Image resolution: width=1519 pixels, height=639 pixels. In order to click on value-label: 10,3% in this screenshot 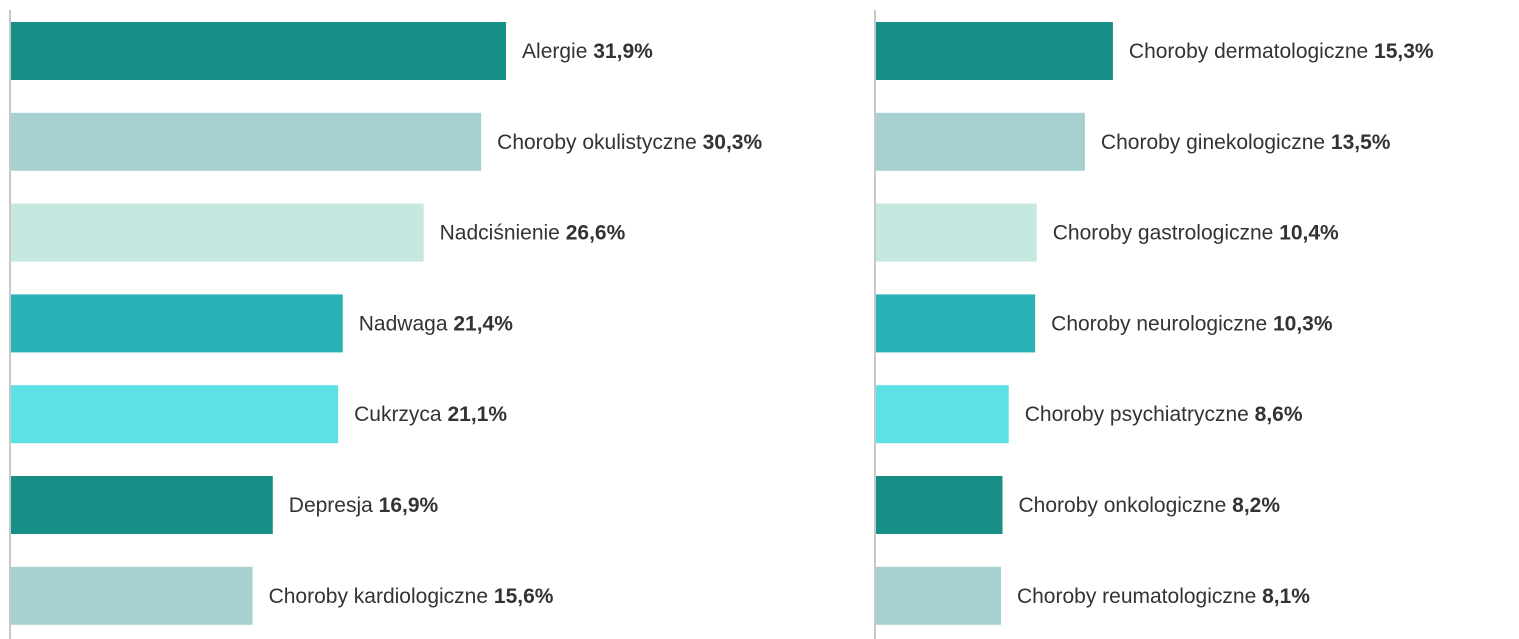, I will do `click(1303, 323)`.